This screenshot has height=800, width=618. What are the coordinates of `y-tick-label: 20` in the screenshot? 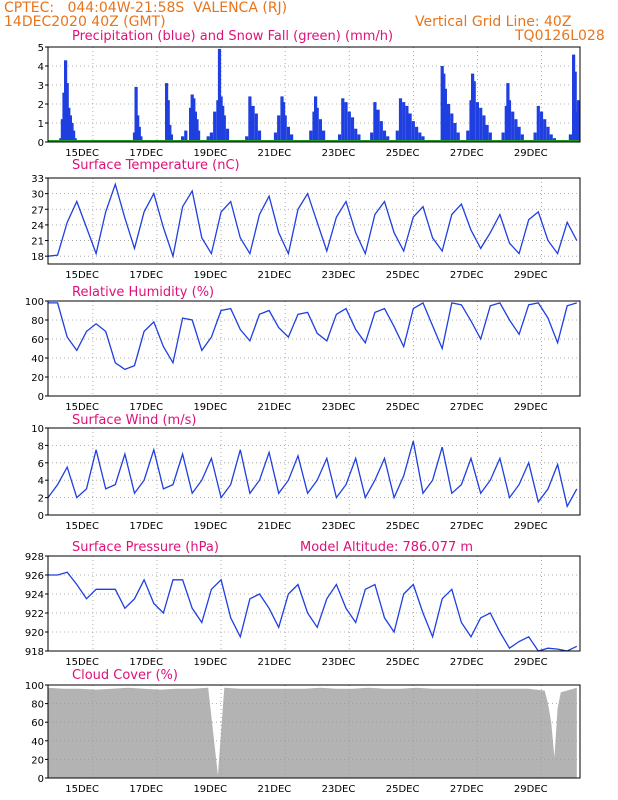 It's located at (37, 378).